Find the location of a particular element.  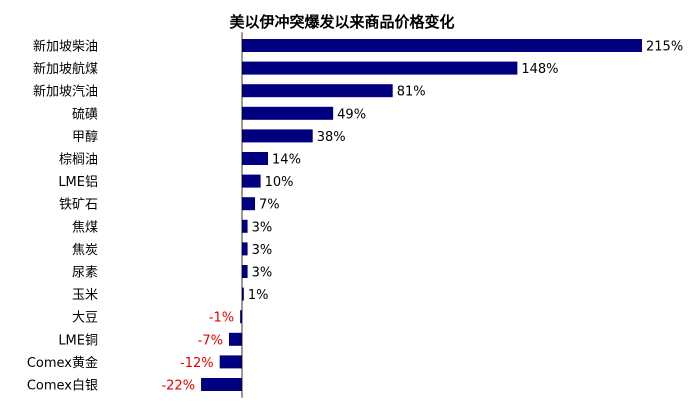

data-label: -12% is located at coordinates (197, 363).